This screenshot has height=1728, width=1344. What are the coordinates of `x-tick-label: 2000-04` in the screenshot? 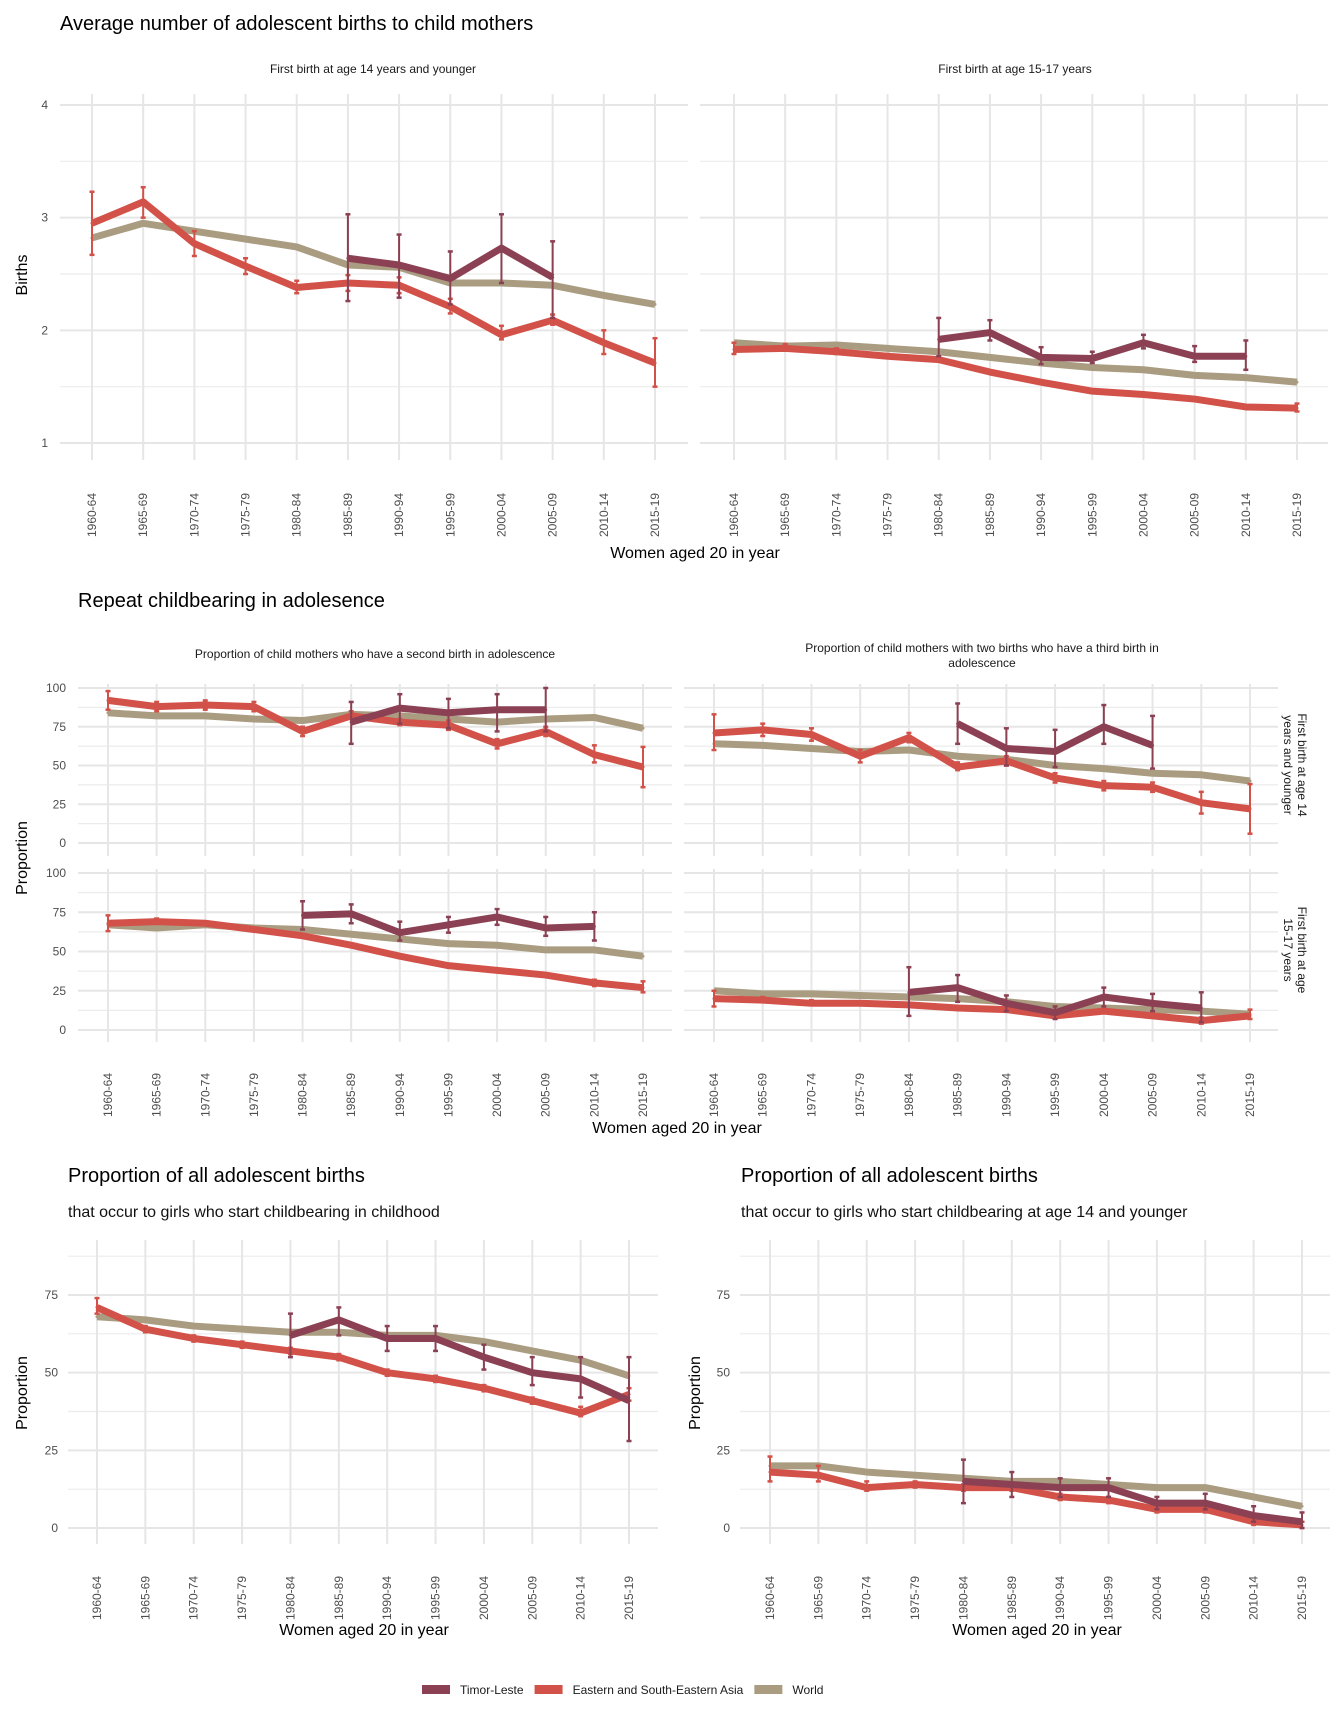 It's located at (1157, 1598).